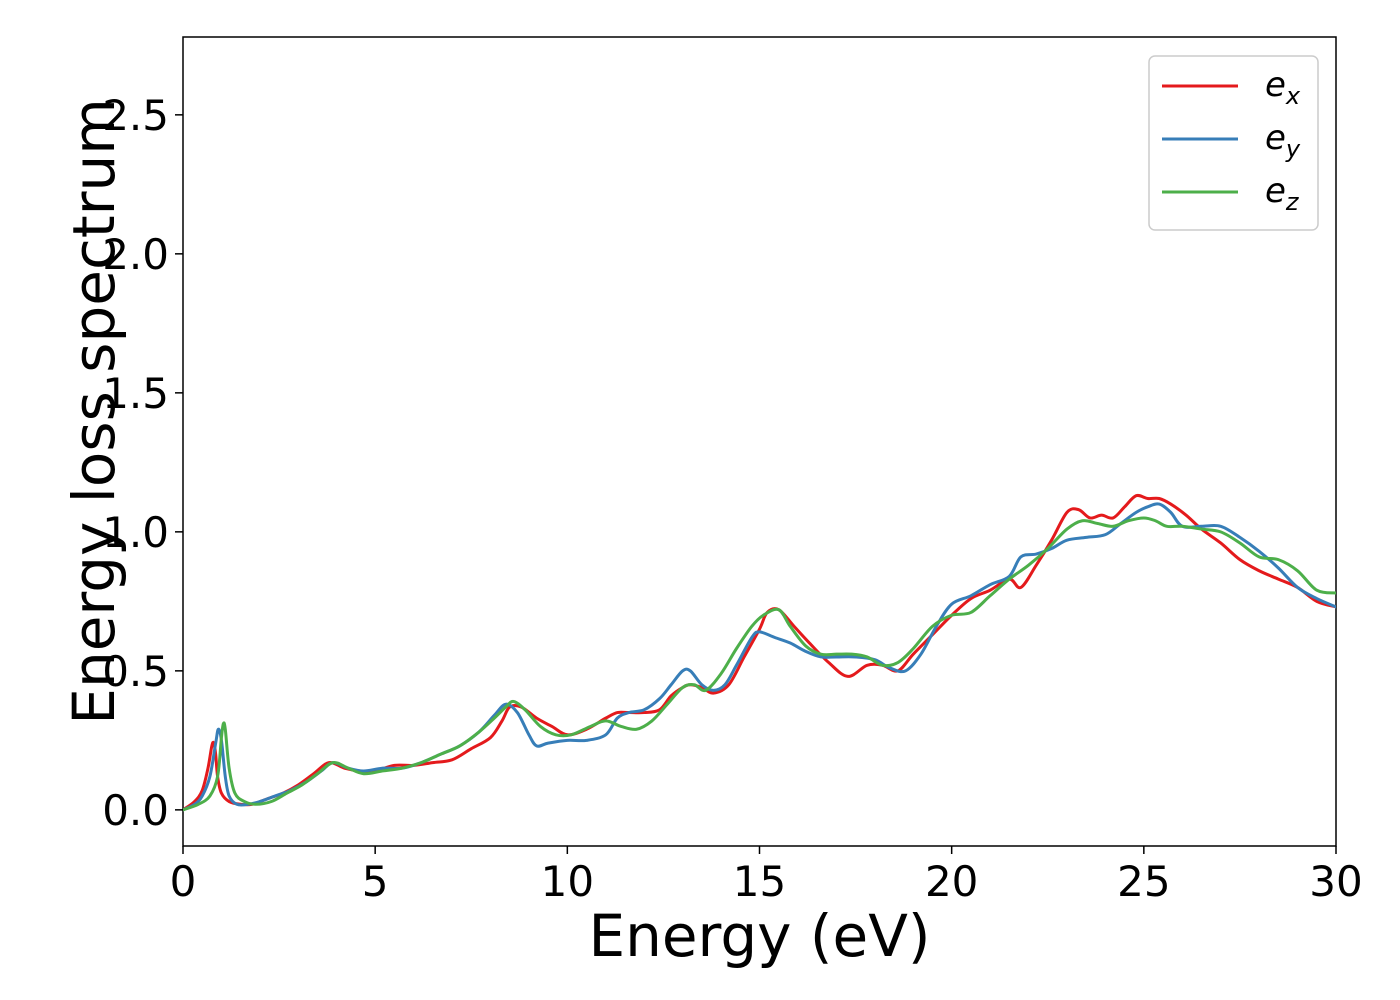 The height and width of the screenshot is (1000, 1400). Describe the element at coordinates (1282, 193) in the screenshot. I see `legend-label-e-z: ez` at that location.